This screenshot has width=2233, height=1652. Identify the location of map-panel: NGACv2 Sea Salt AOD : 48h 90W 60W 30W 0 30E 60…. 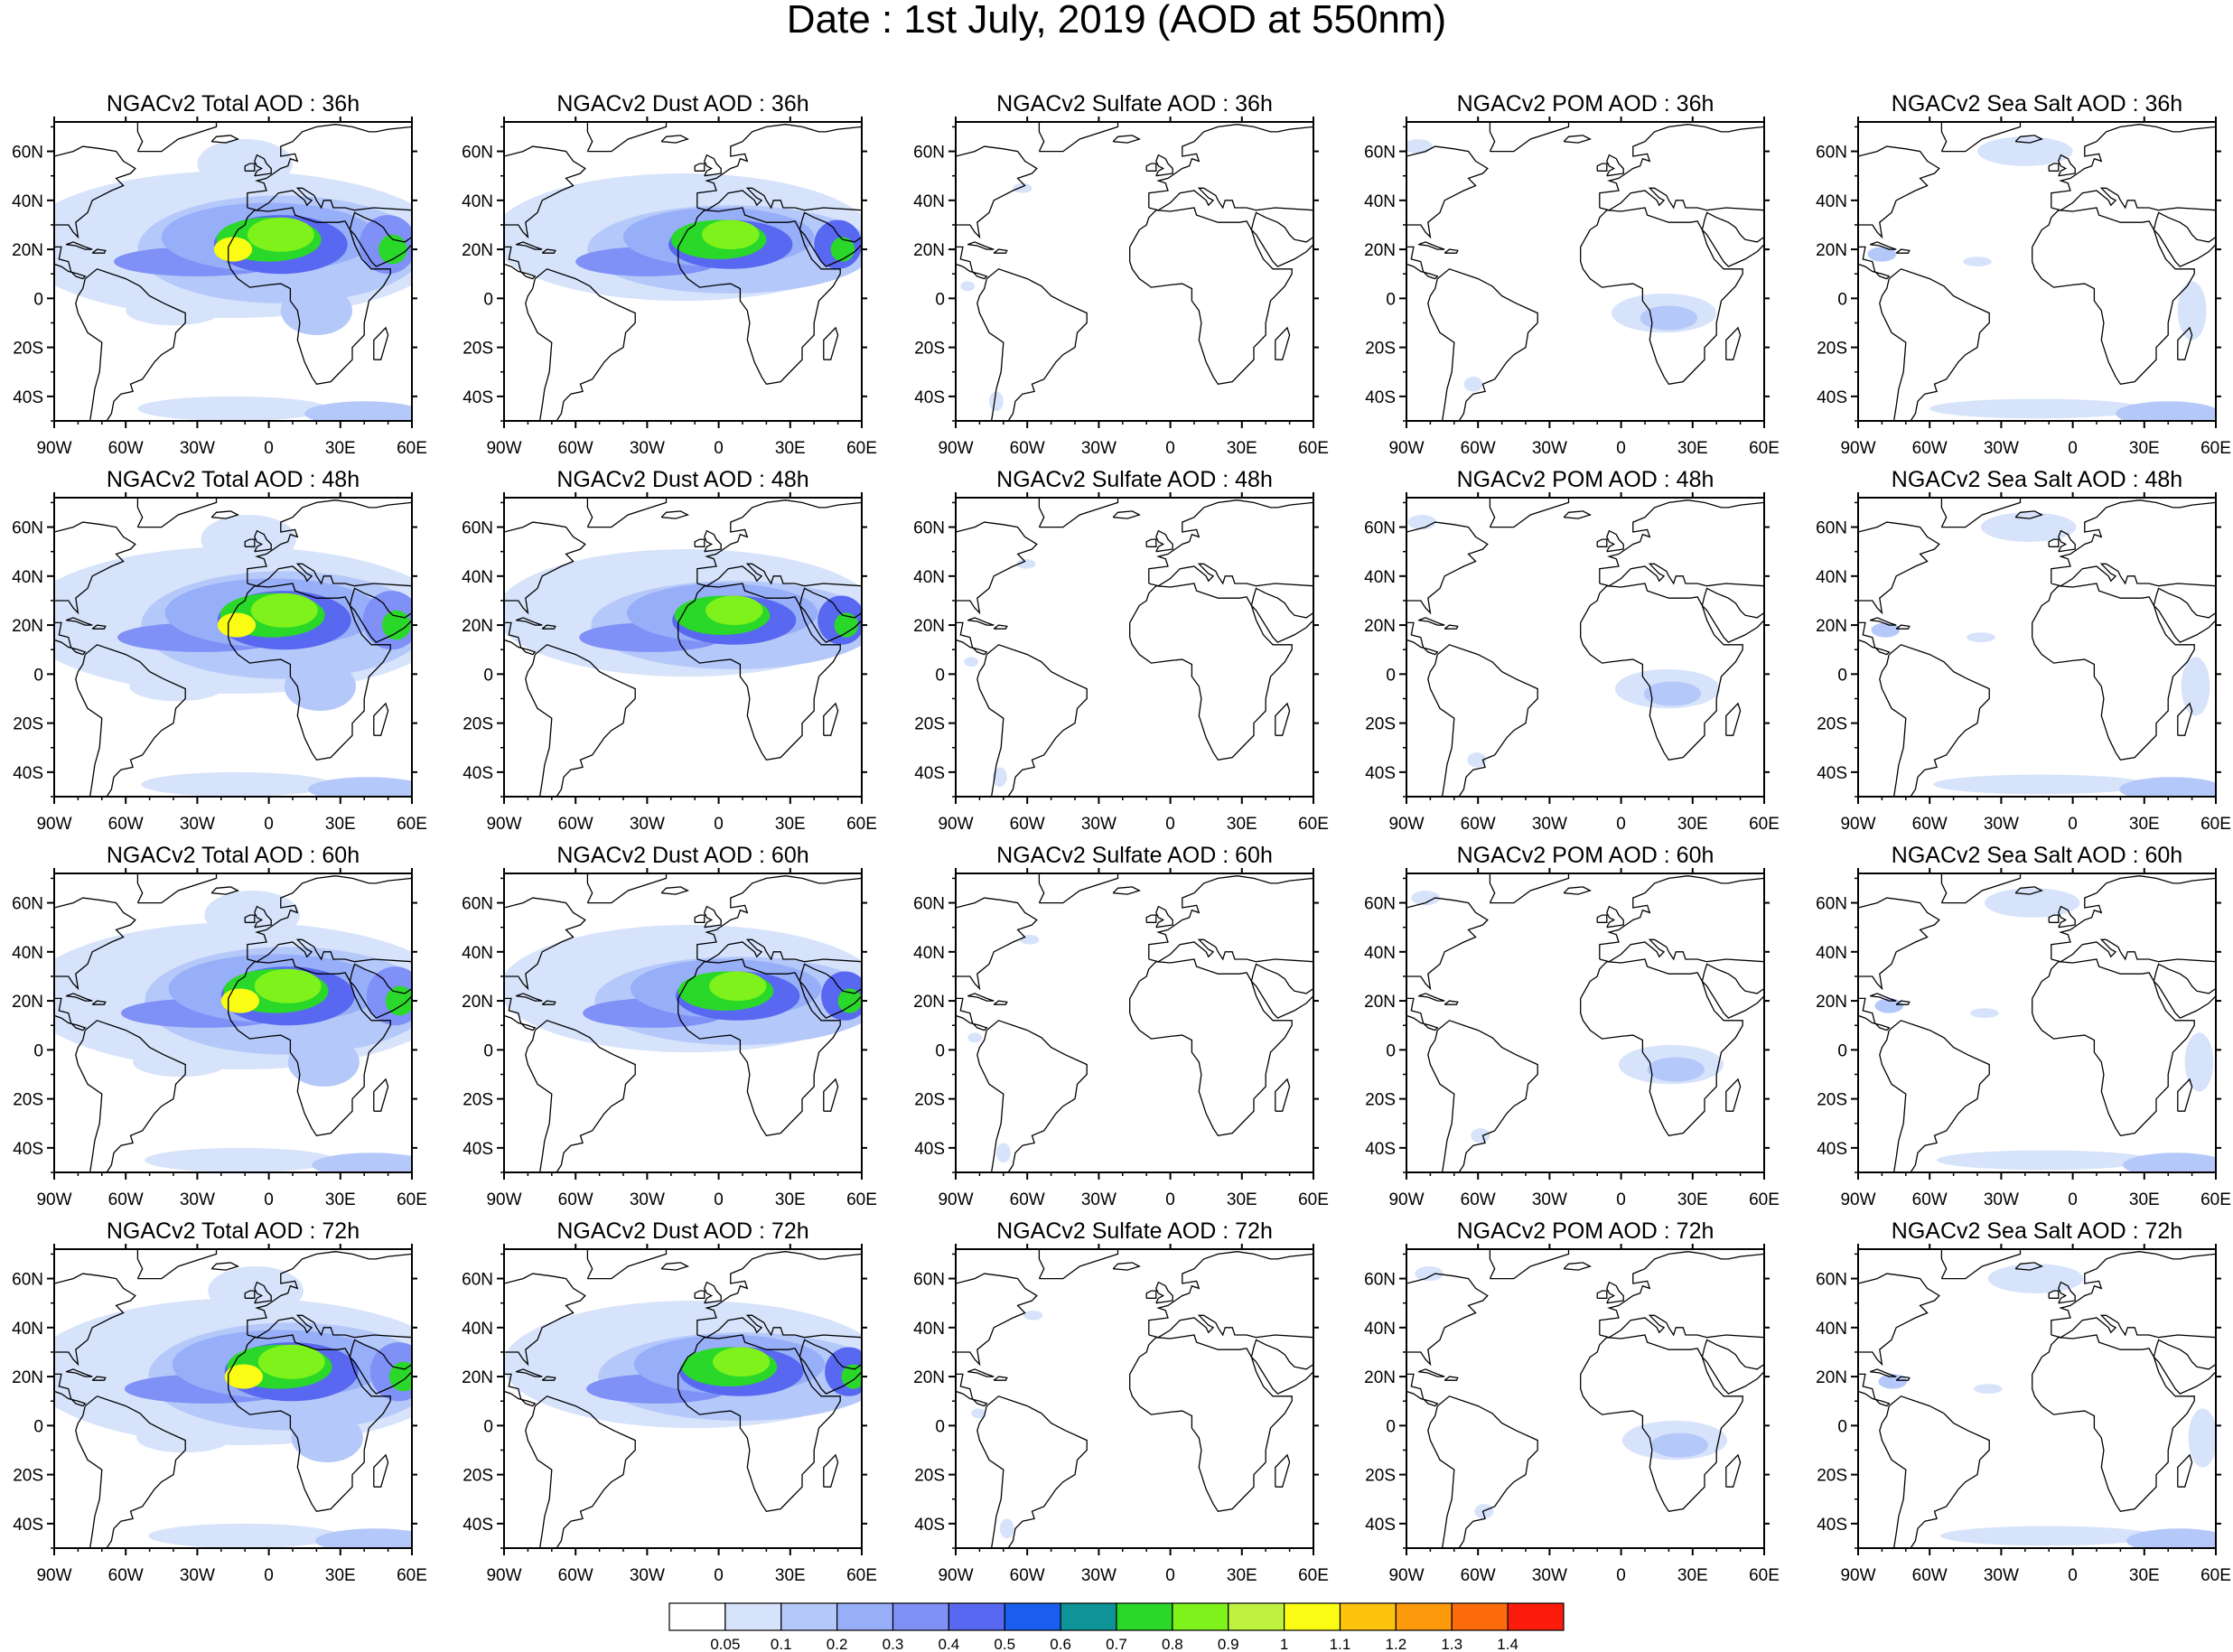
(2023, 651).